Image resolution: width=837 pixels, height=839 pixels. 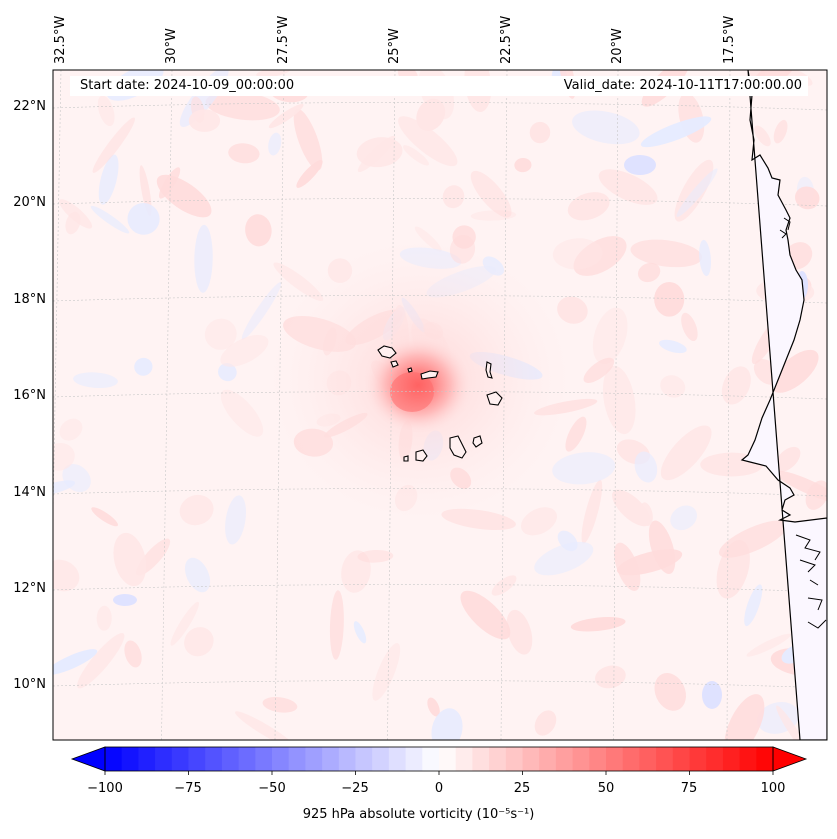 What do you see at coordinates (29, 299) in the screenshot?
I see `lat-label: 18°N` at bounding box center [29, 299].